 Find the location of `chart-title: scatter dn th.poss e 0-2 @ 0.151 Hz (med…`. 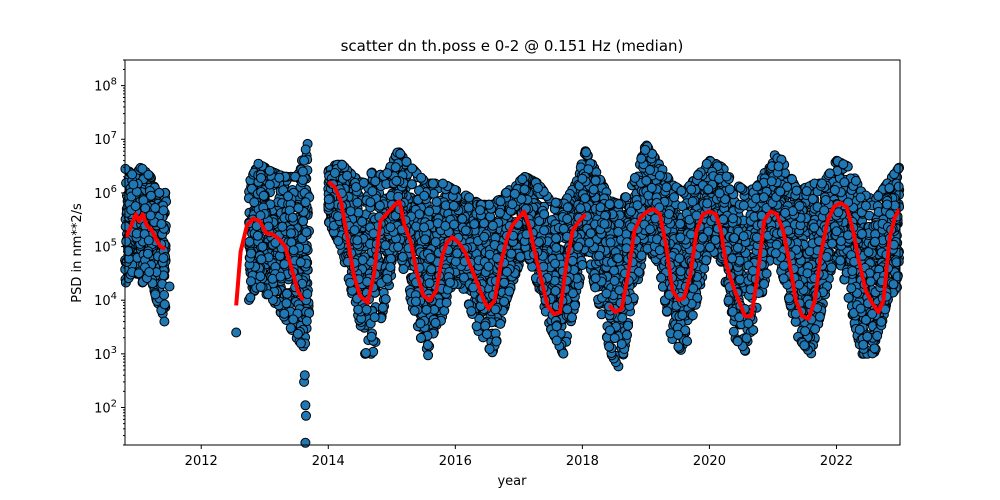

chart-title: scatter dn th.poss e 0-2 @ 0.151 Hz (med… is located at coordinates (512, 46).